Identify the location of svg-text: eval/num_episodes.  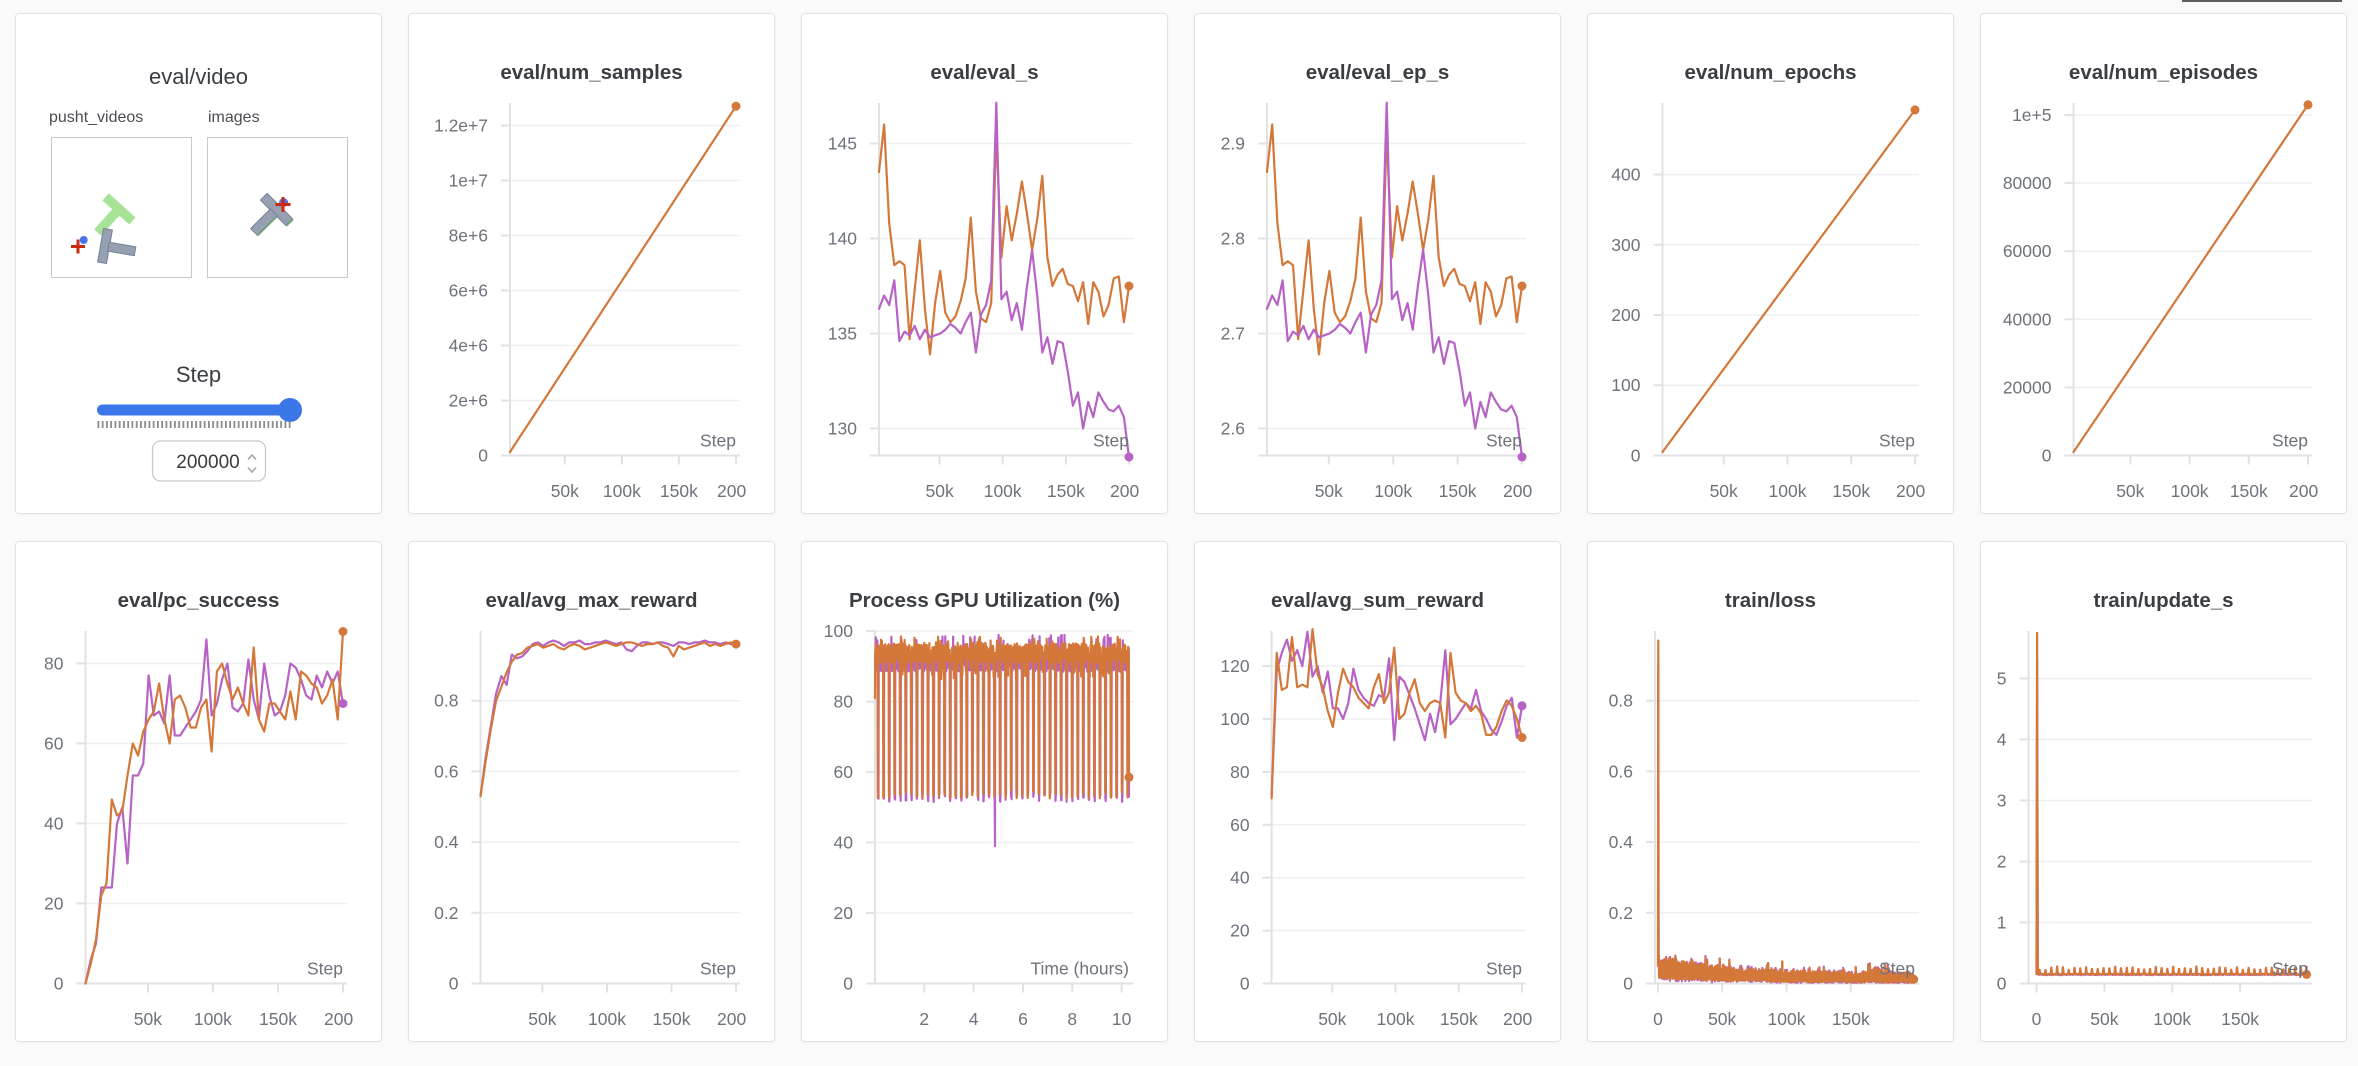
(2163, 72).